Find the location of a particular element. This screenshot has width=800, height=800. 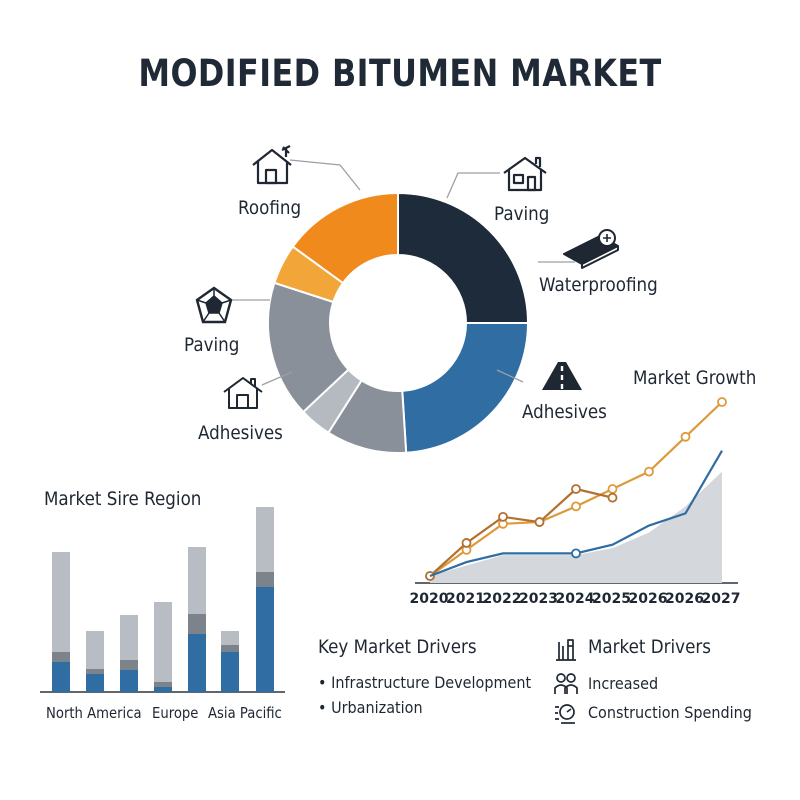

bar-chart-title: Market Sire Region is located at coordinates (123, 499).